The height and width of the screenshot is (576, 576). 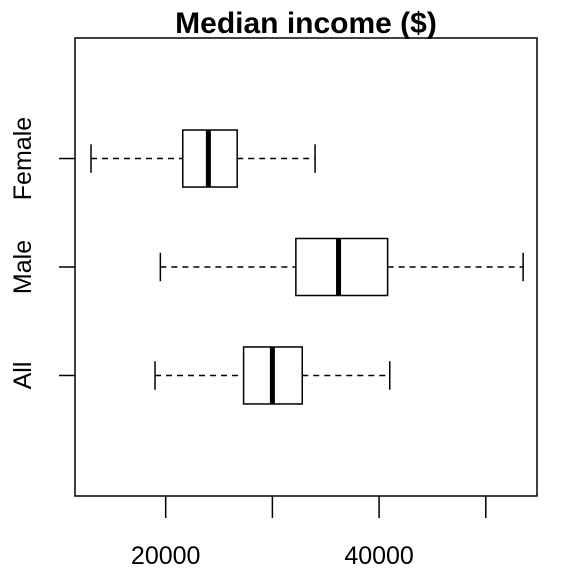 What do you see at coordinates (23, 158) in the screenshot?
I see `category-label: Female` at bounding box center [23, 158].